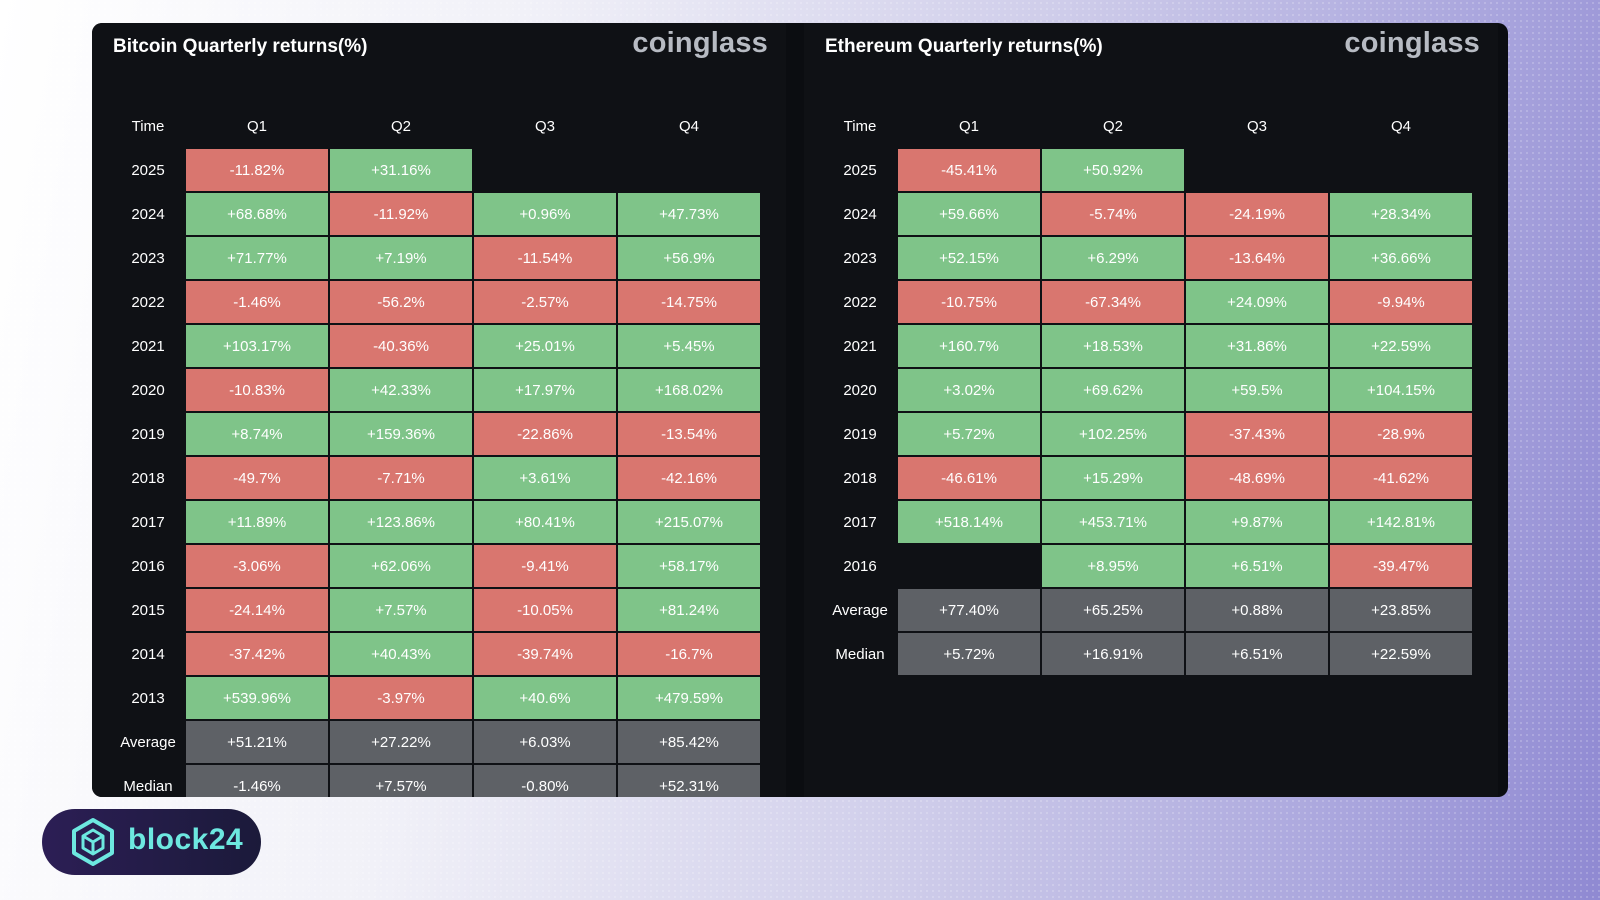 The height and width of the screenshot is (900, 1600). I want to click on return-cell: +103.17%, so click(257, 346).